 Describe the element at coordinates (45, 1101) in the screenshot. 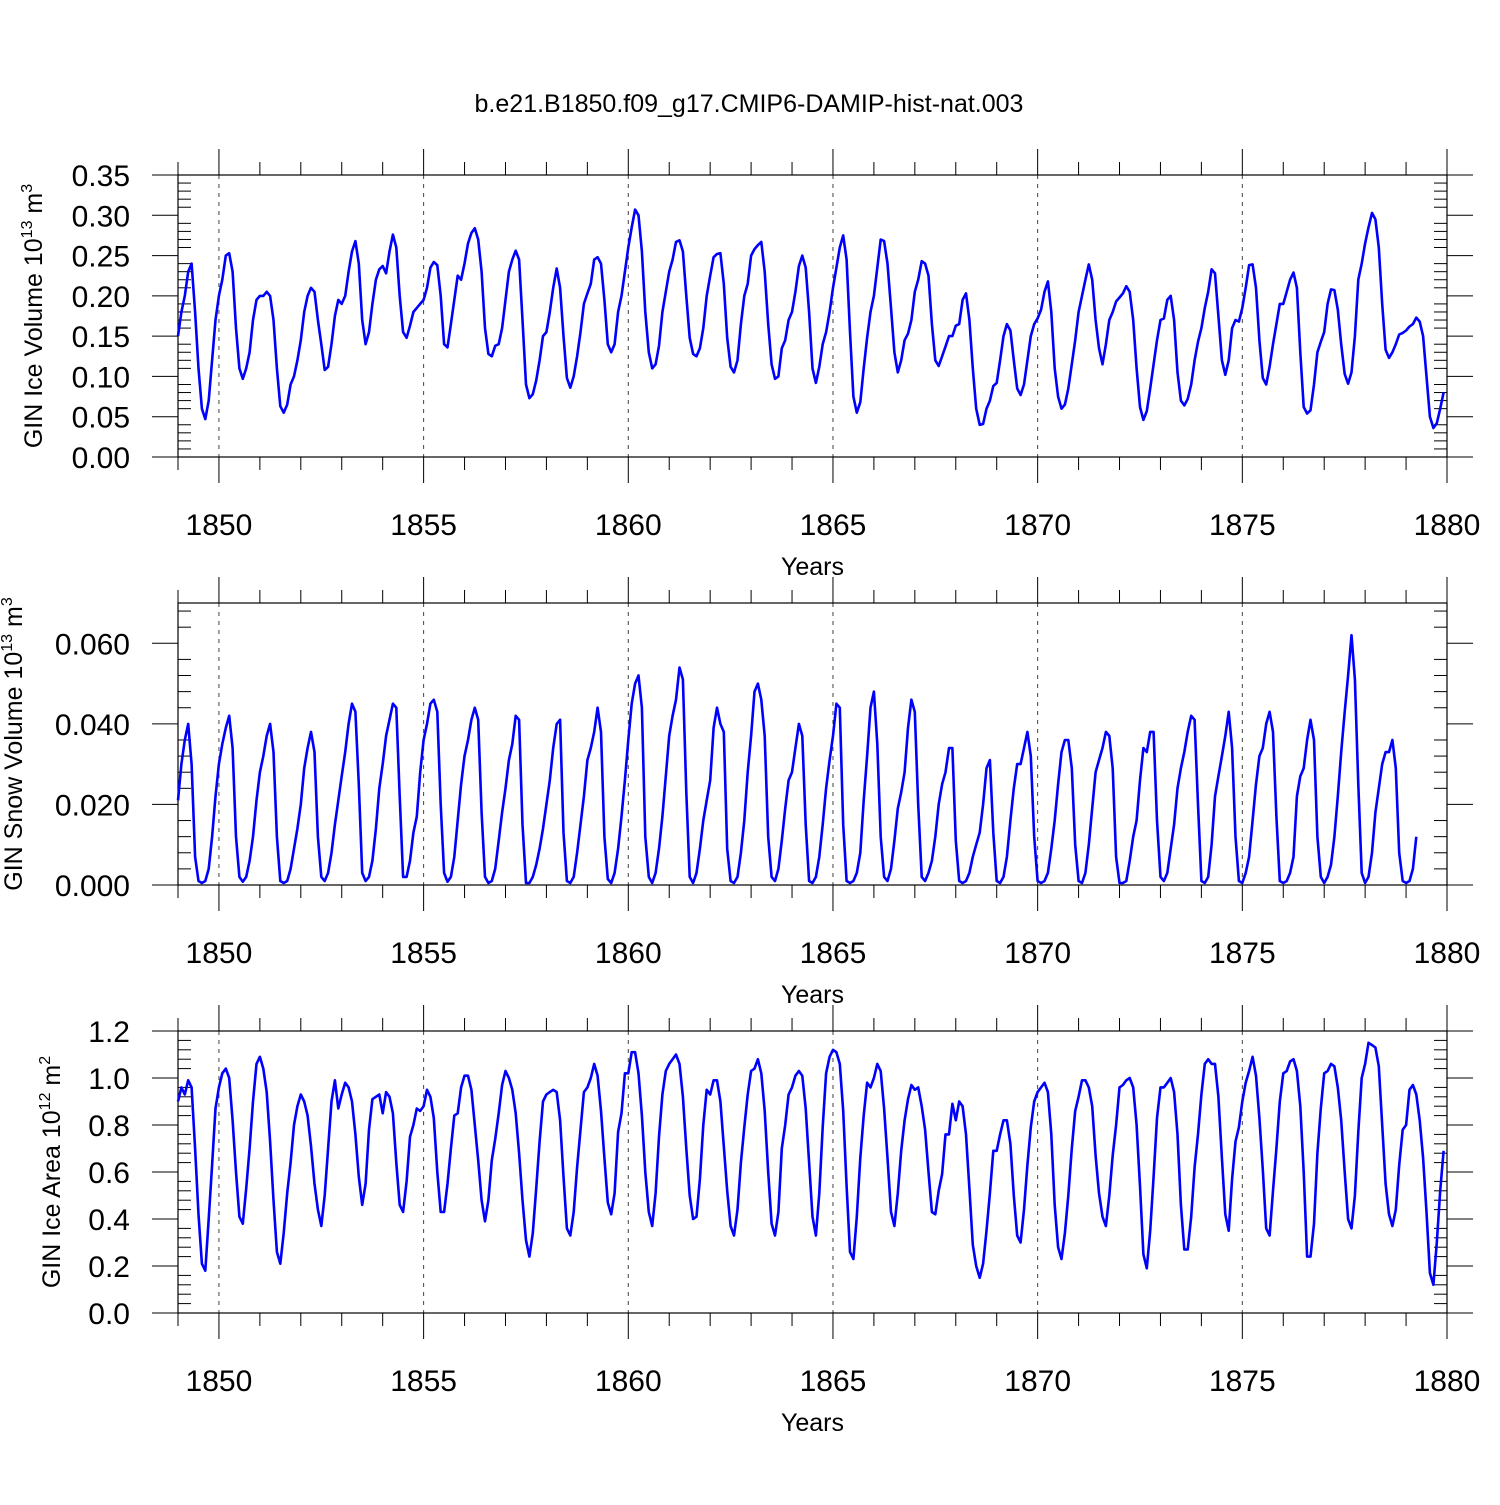

I see `y-axis-title-exponent: 12` at that location.